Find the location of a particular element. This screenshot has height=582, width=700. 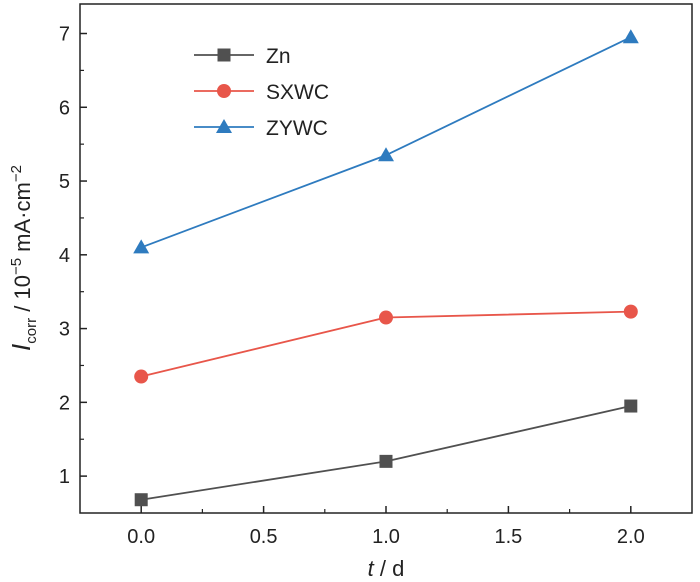

y-tick-label: 5 is located at coordinates (64, 182).